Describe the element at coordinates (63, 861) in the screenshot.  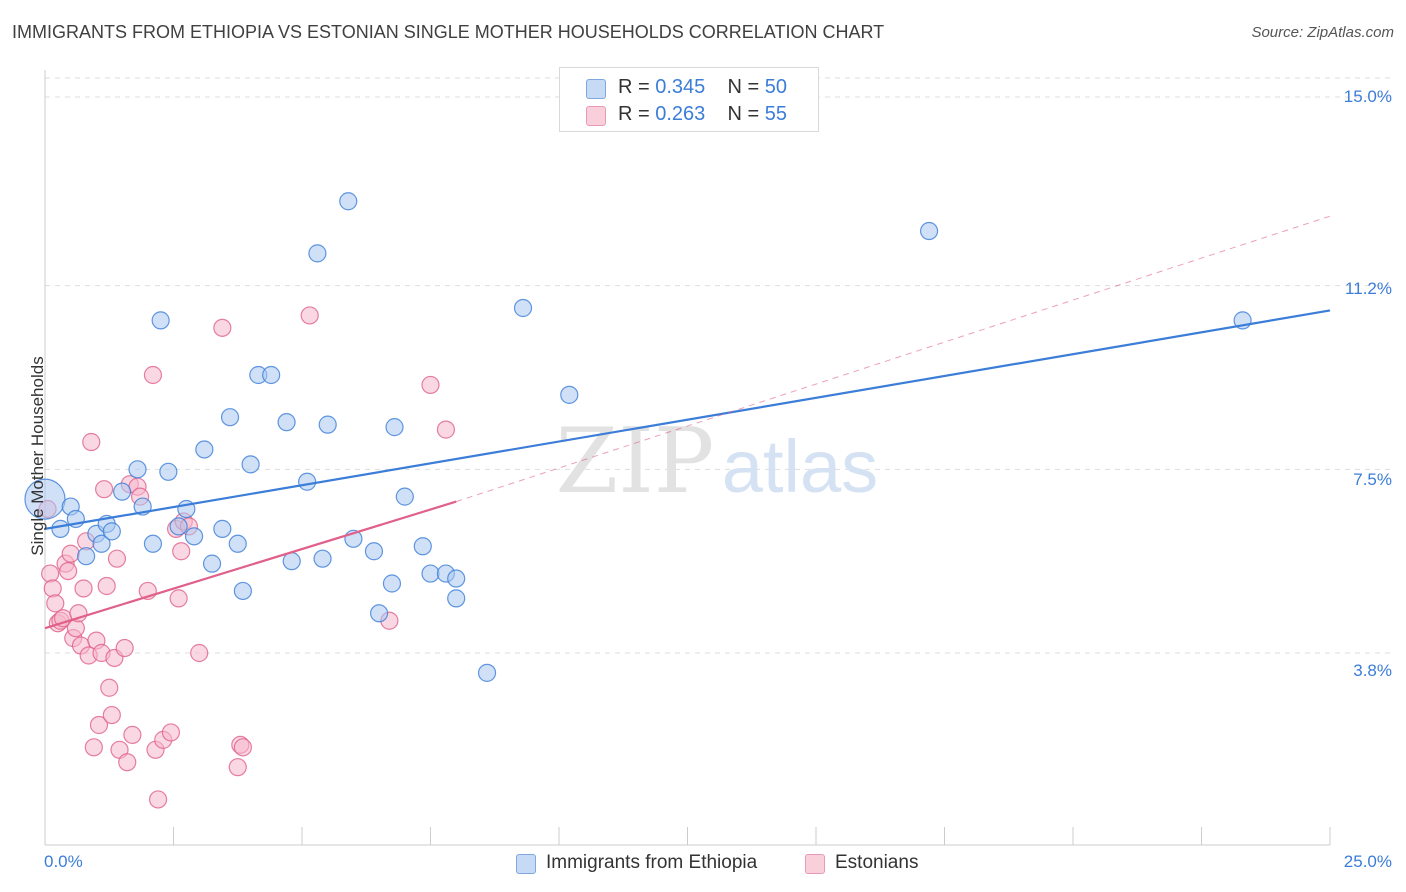
I see `x-tick-label-min: 0.0%` at that location.